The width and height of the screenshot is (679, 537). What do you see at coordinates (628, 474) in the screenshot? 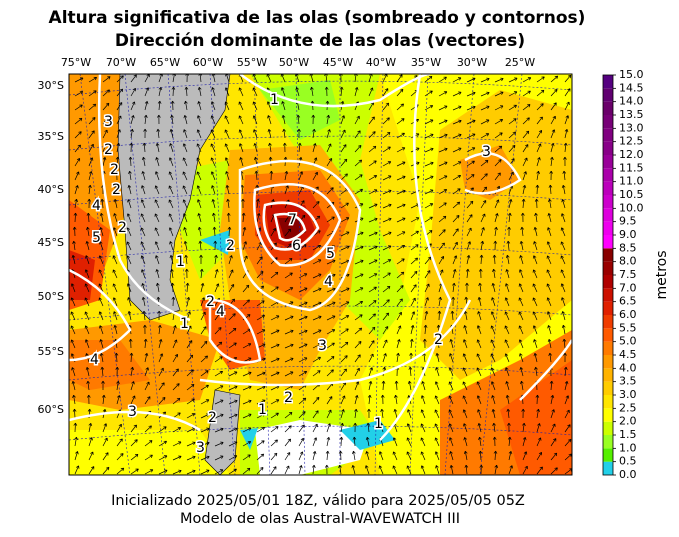
I see `colorbar-tick-label: 0.0` at bounding box center [628, 474].